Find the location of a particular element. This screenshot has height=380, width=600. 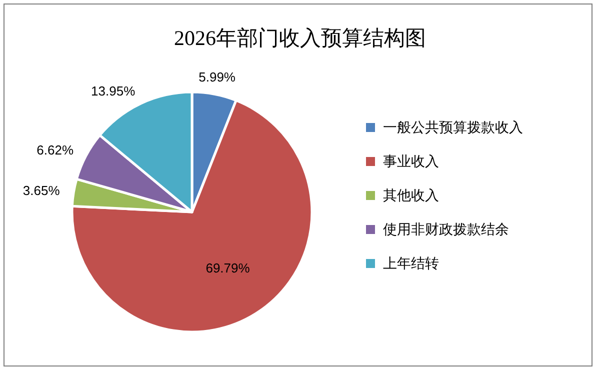

data-label: 69.79% is located at coordinates (228, 268).